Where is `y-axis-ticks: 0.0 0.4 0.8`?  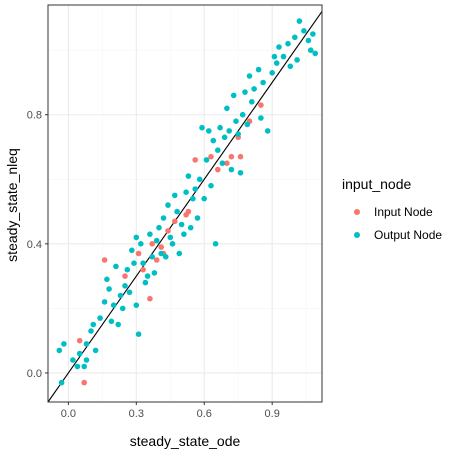 y-axis-ticks: 0.0 0.4 0.8 is located at coordinates (37, 245).